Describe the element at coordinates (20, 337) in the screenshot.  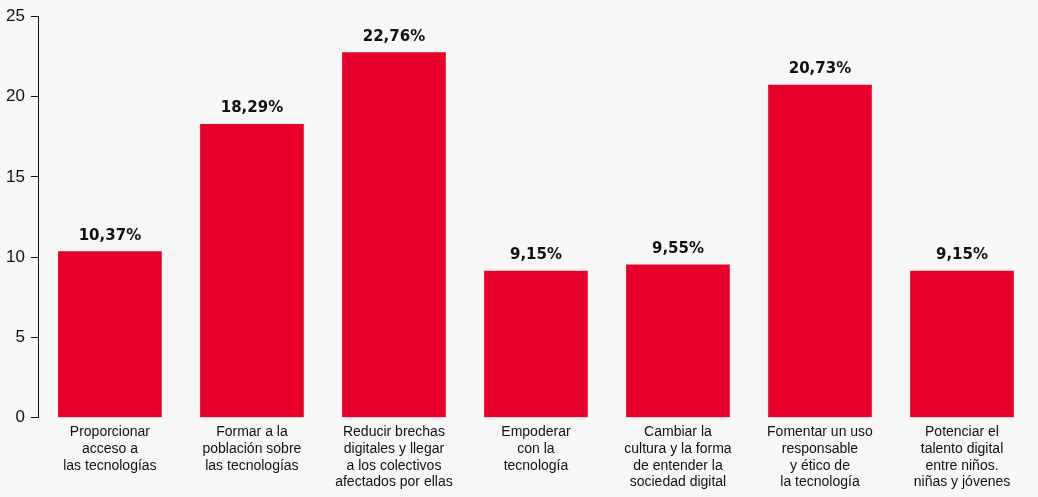
I see `y-tick-label: 5` at that location.